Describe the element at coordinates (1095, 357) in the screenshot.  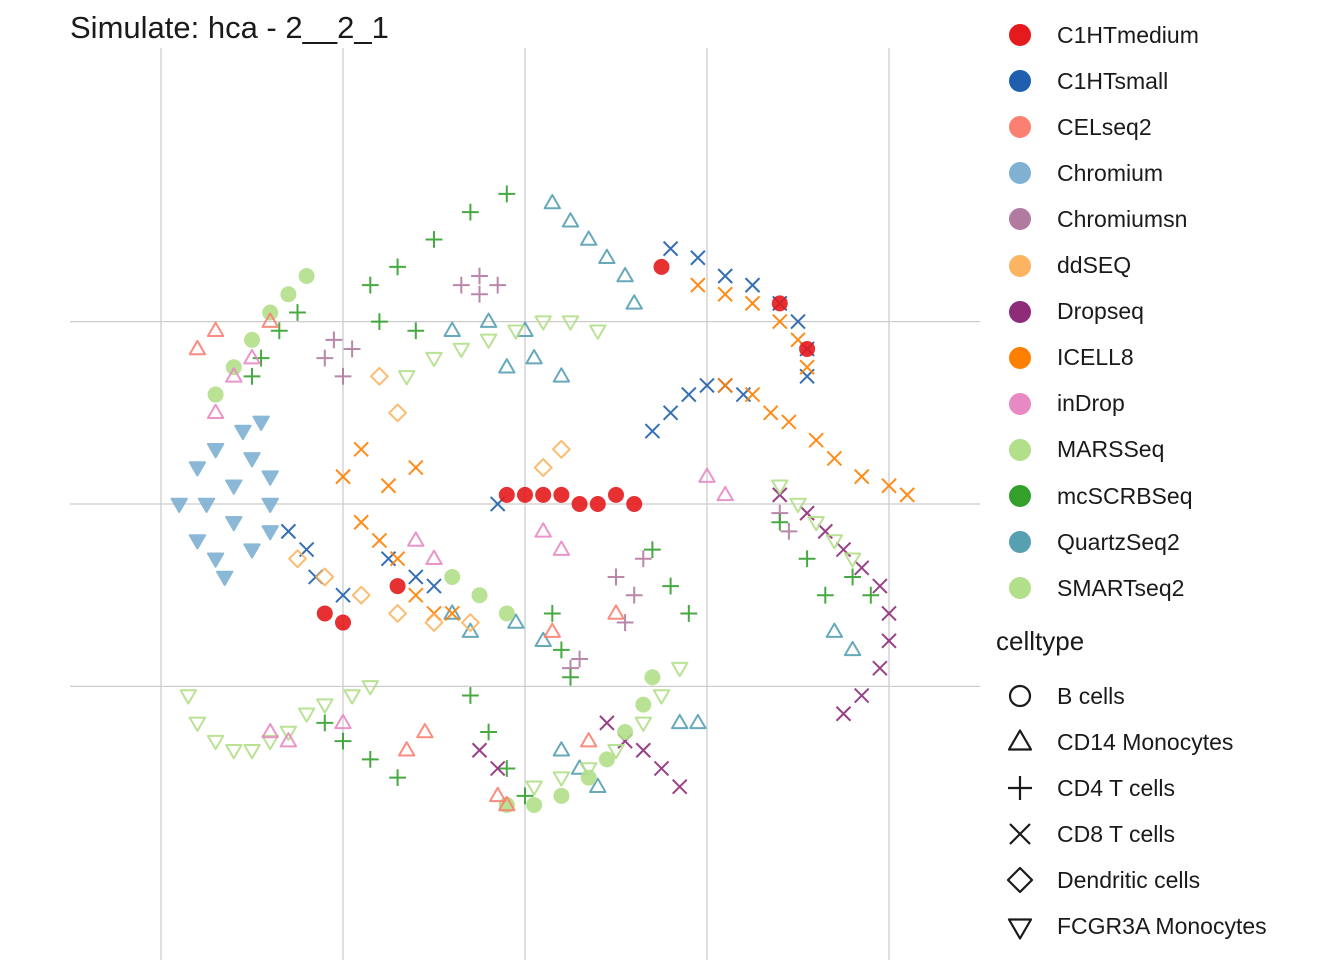
I see `legend-label: ICELL8` at that location.